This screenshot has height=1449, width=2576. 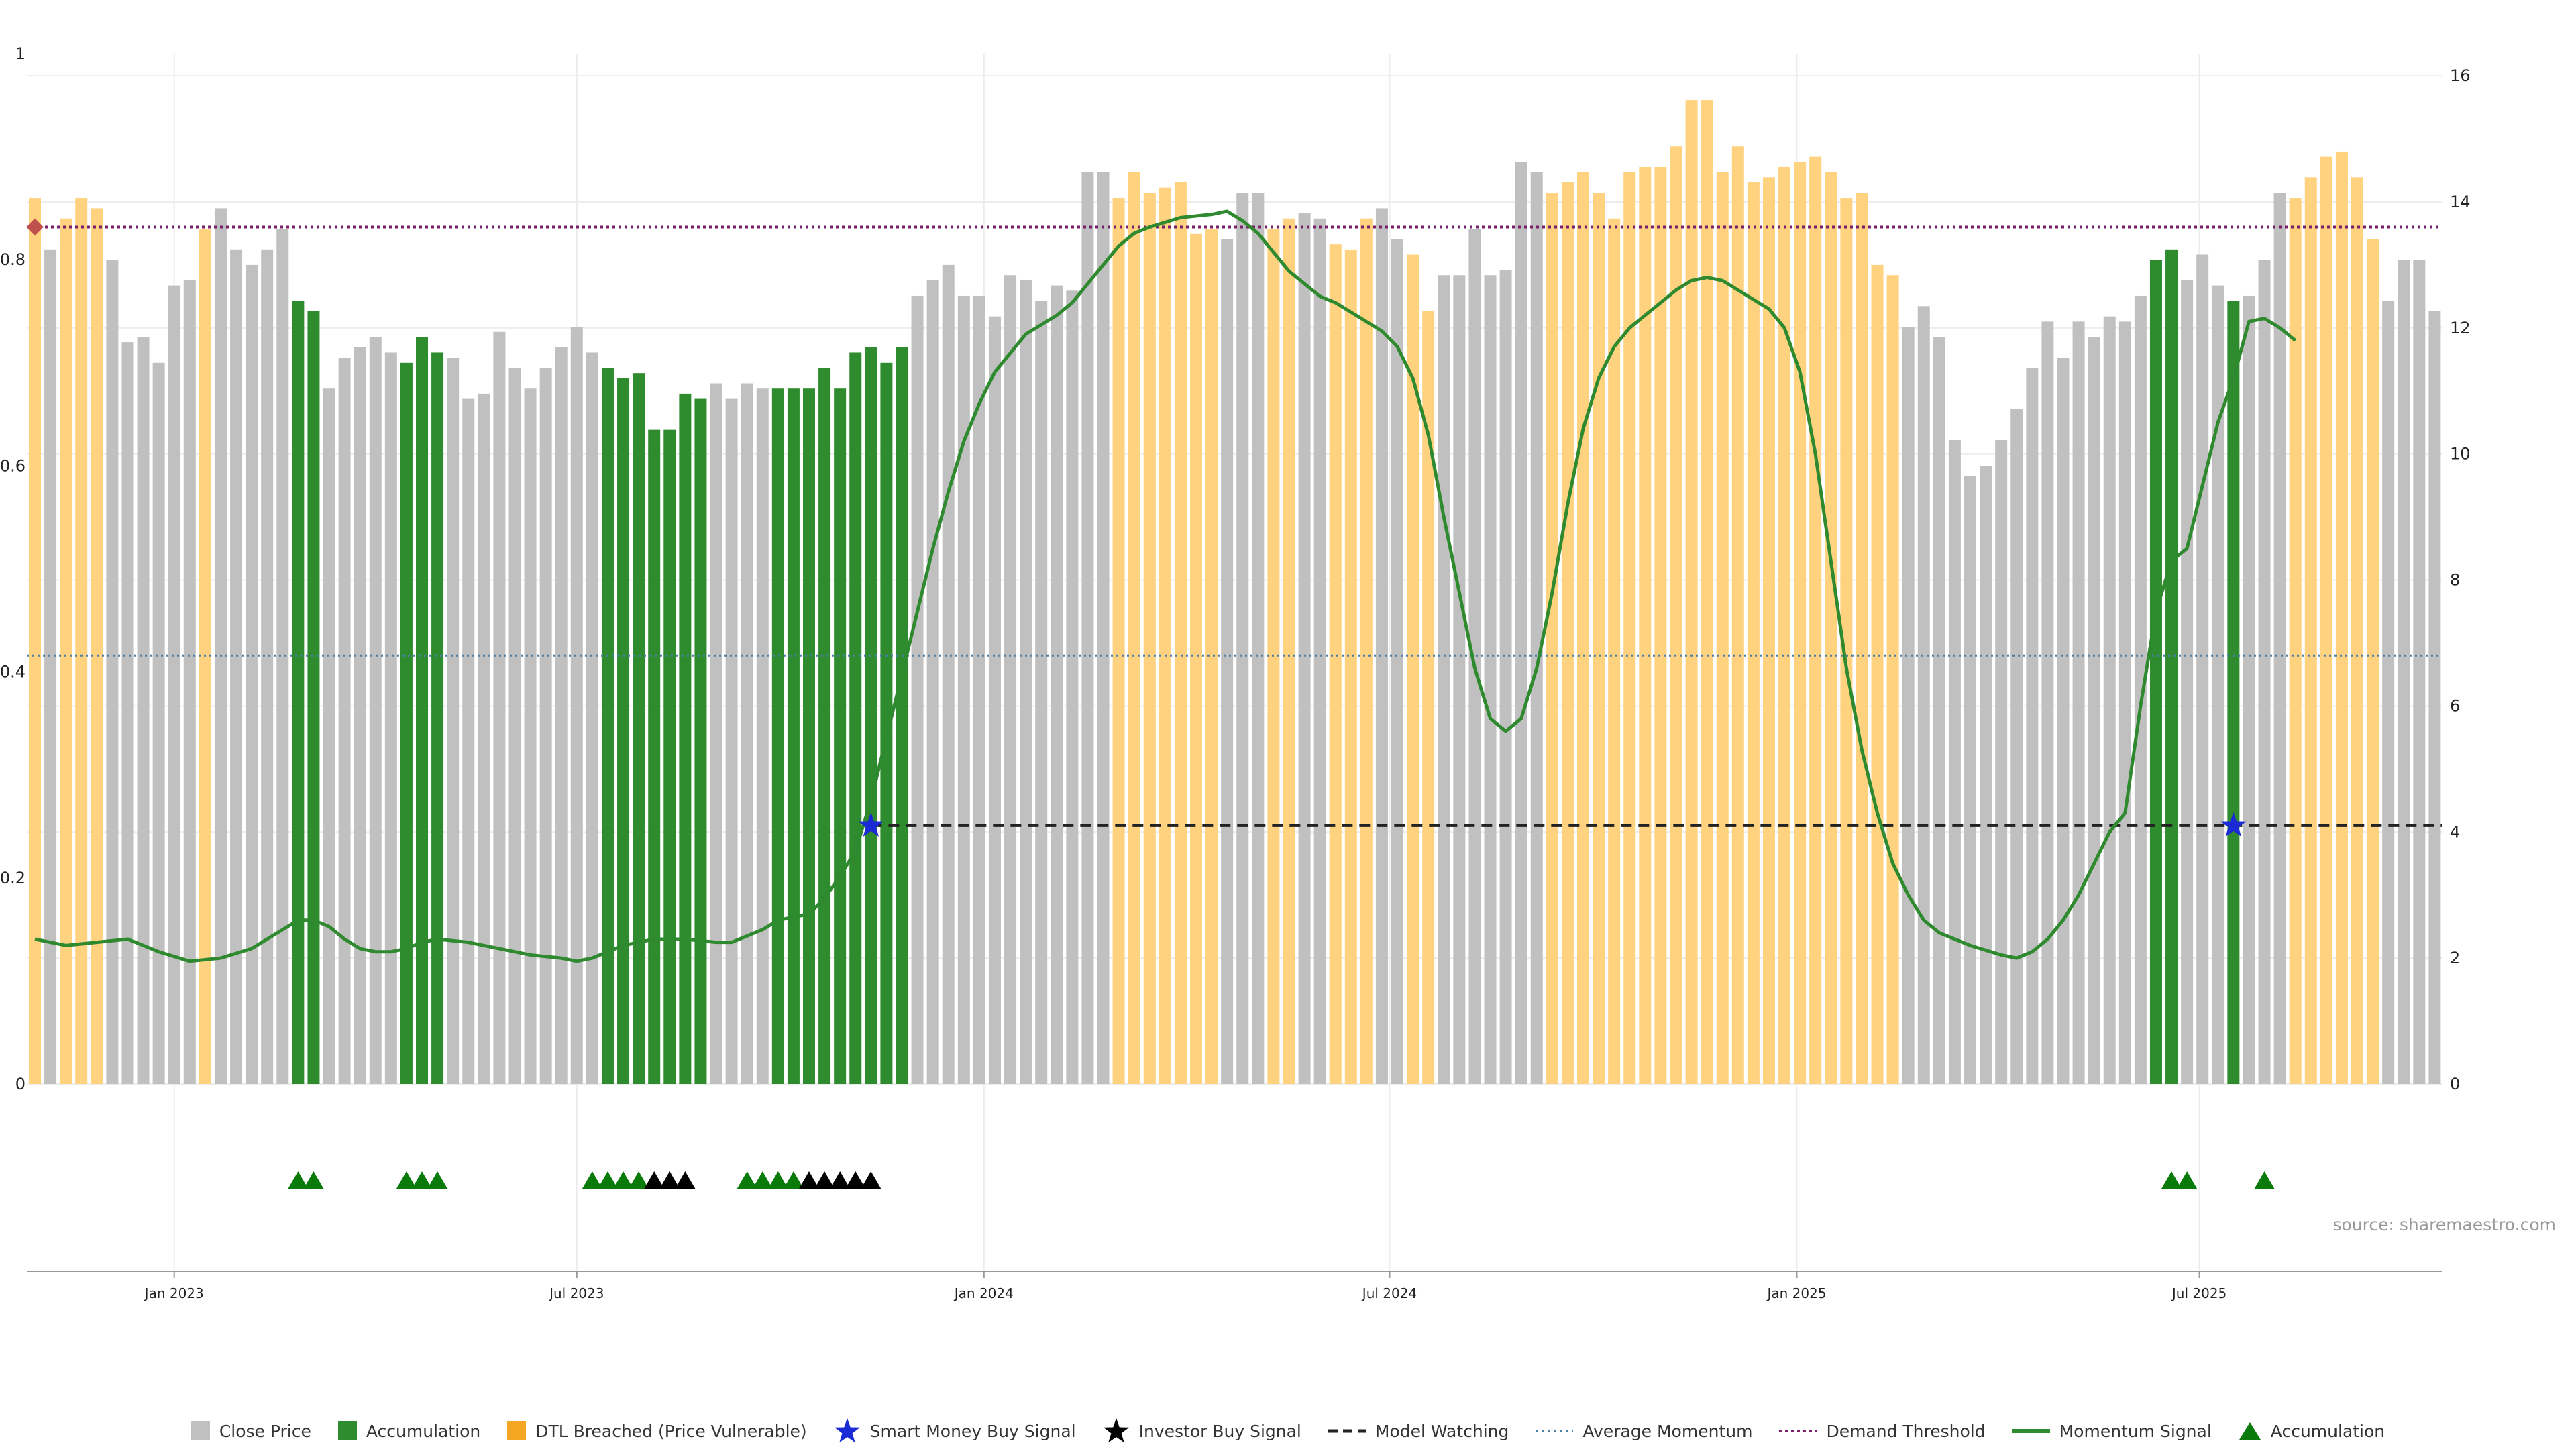 I want to click on legend-item: Accumulation, so click(x=409, y=1431).